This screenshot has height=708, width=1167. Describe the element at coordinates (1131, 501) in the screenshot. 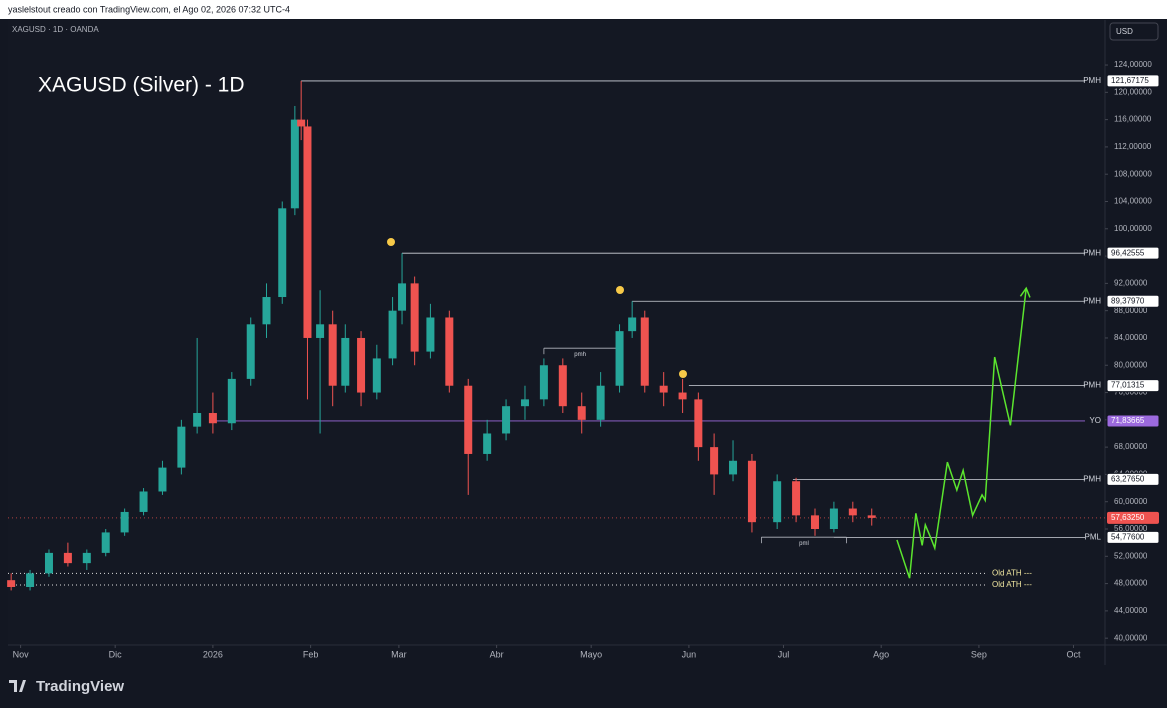

I see `y-tick-label: 60,00000` at that location.